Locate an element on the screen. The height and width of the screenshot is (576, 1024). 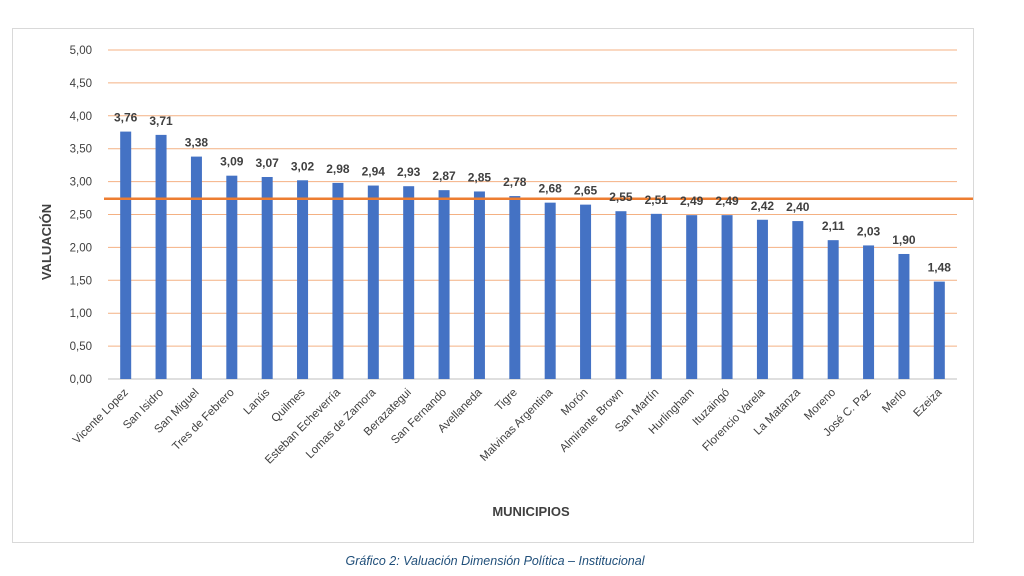
y-axis-title: VALUACIÓN is located at coordinates (46, 242).